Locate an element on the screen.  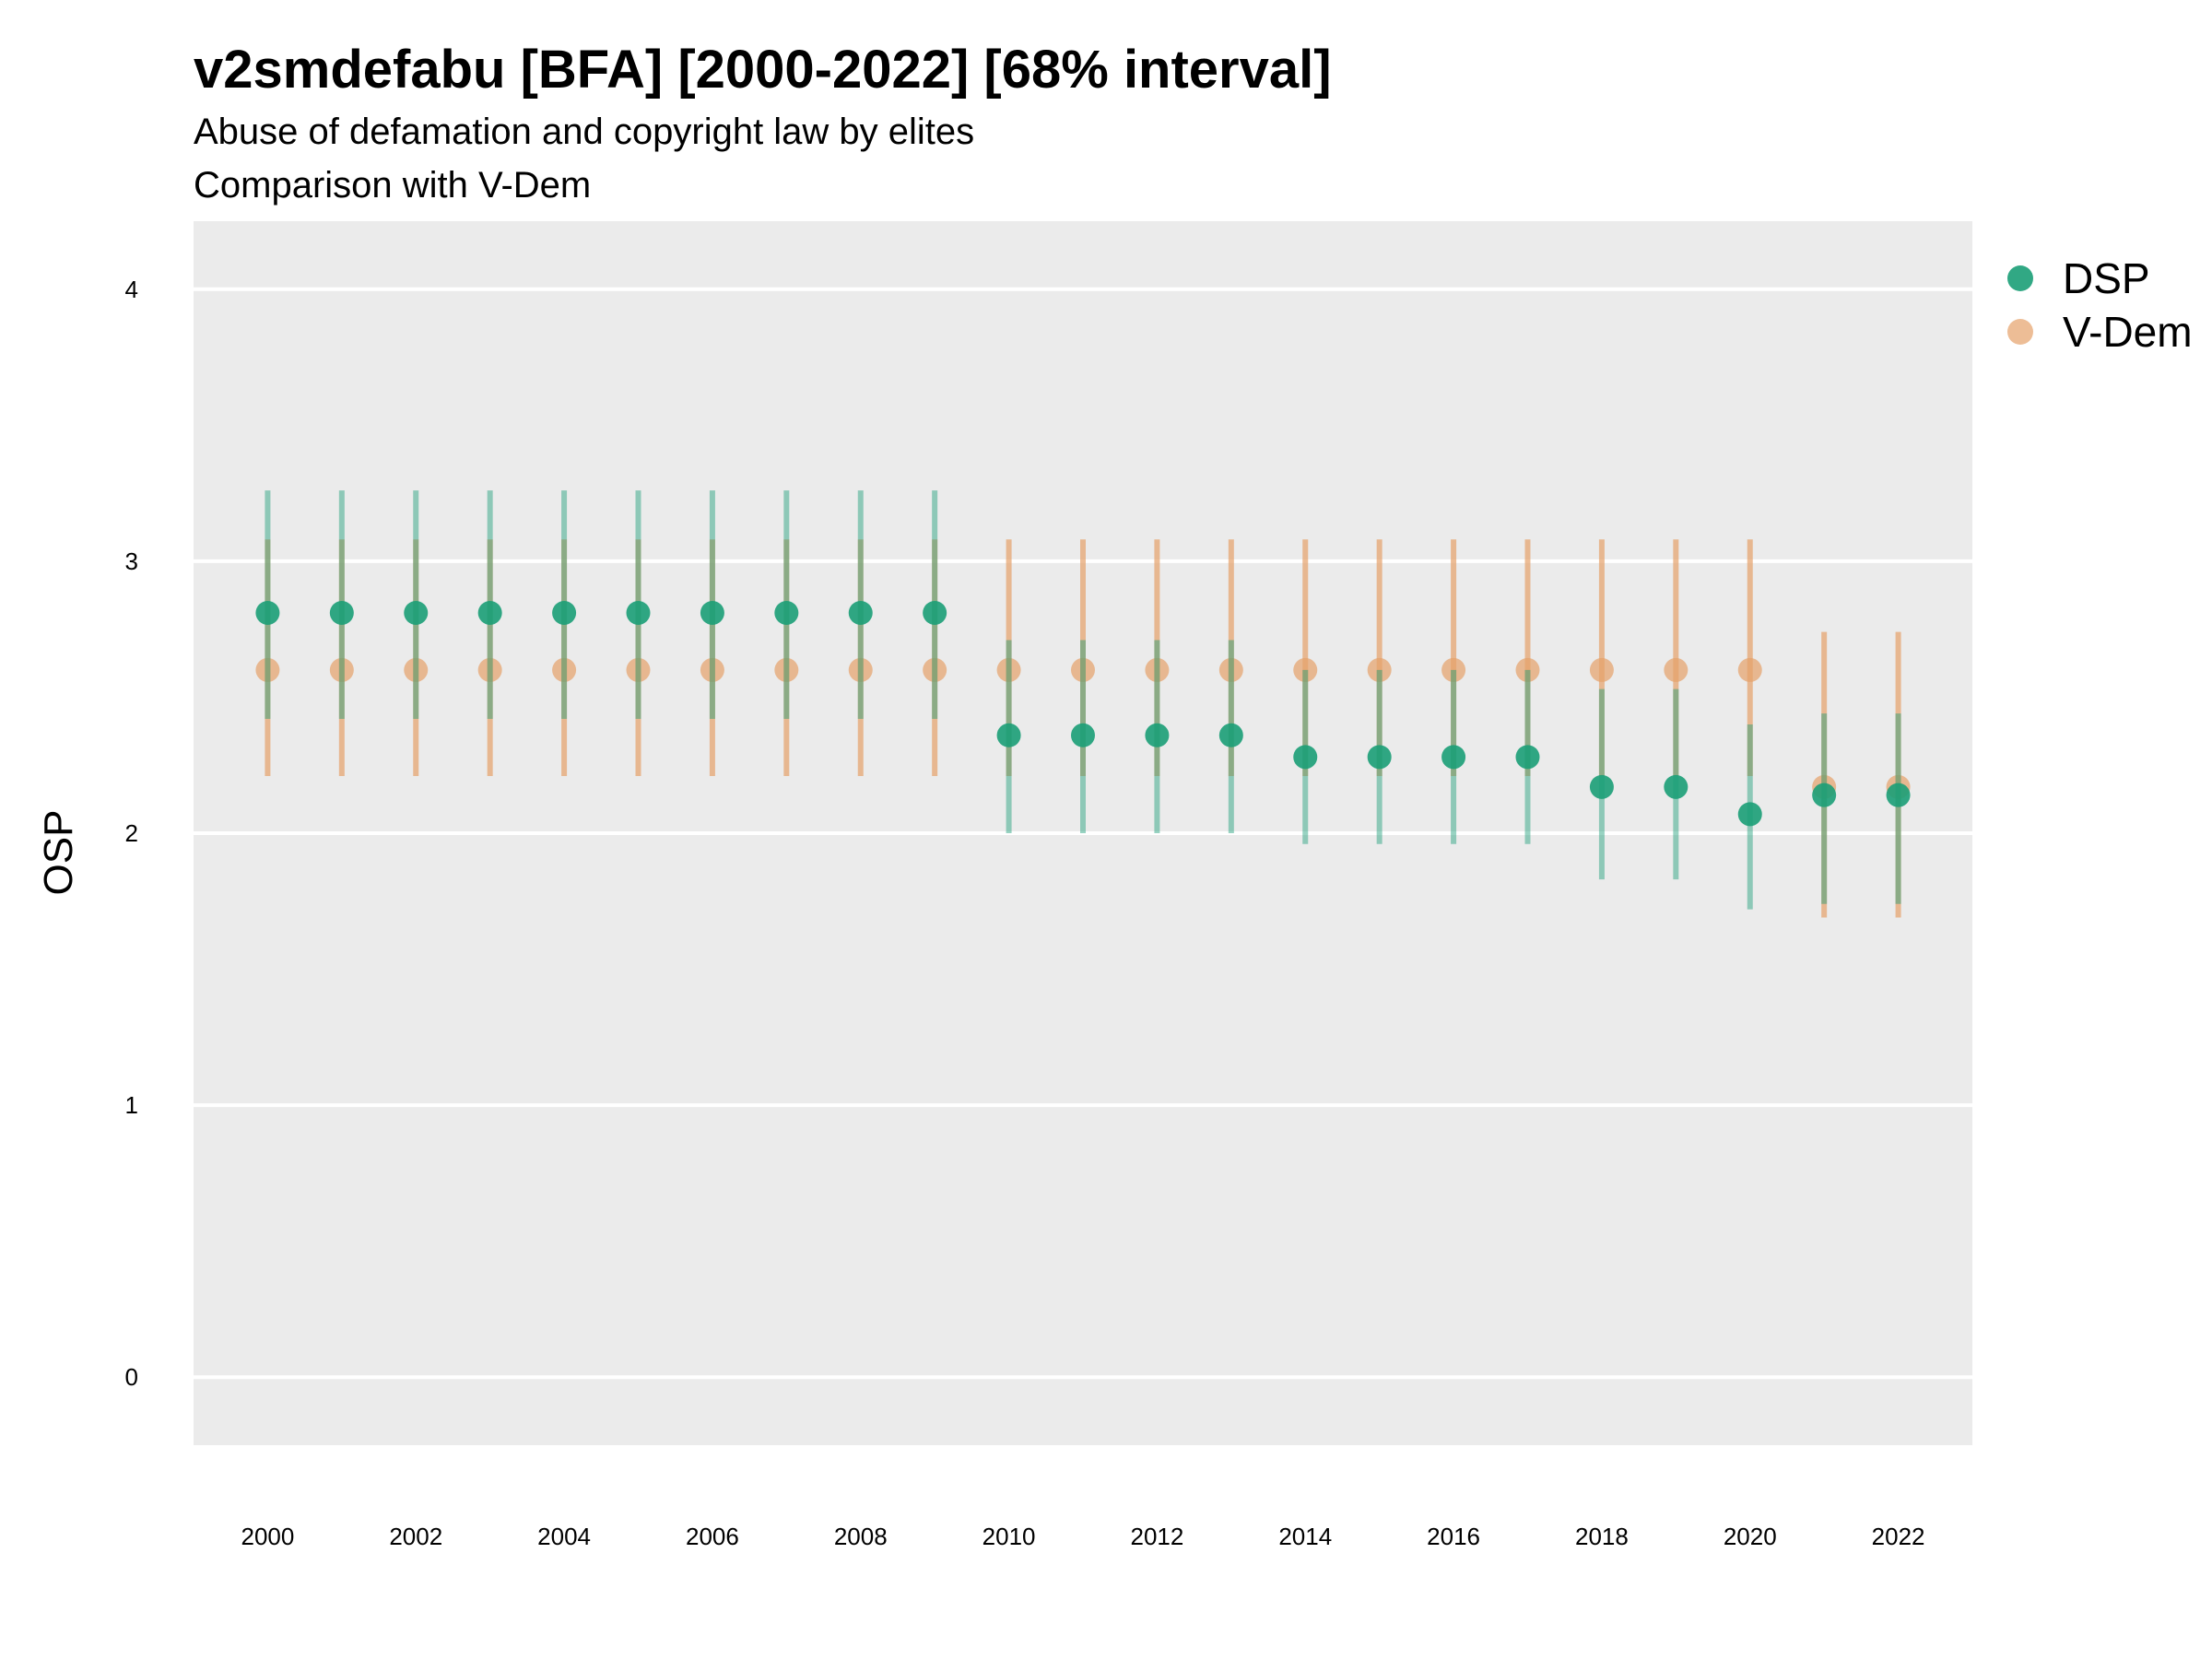
legend-marker-dsp is located at coordinates (2020, 278).